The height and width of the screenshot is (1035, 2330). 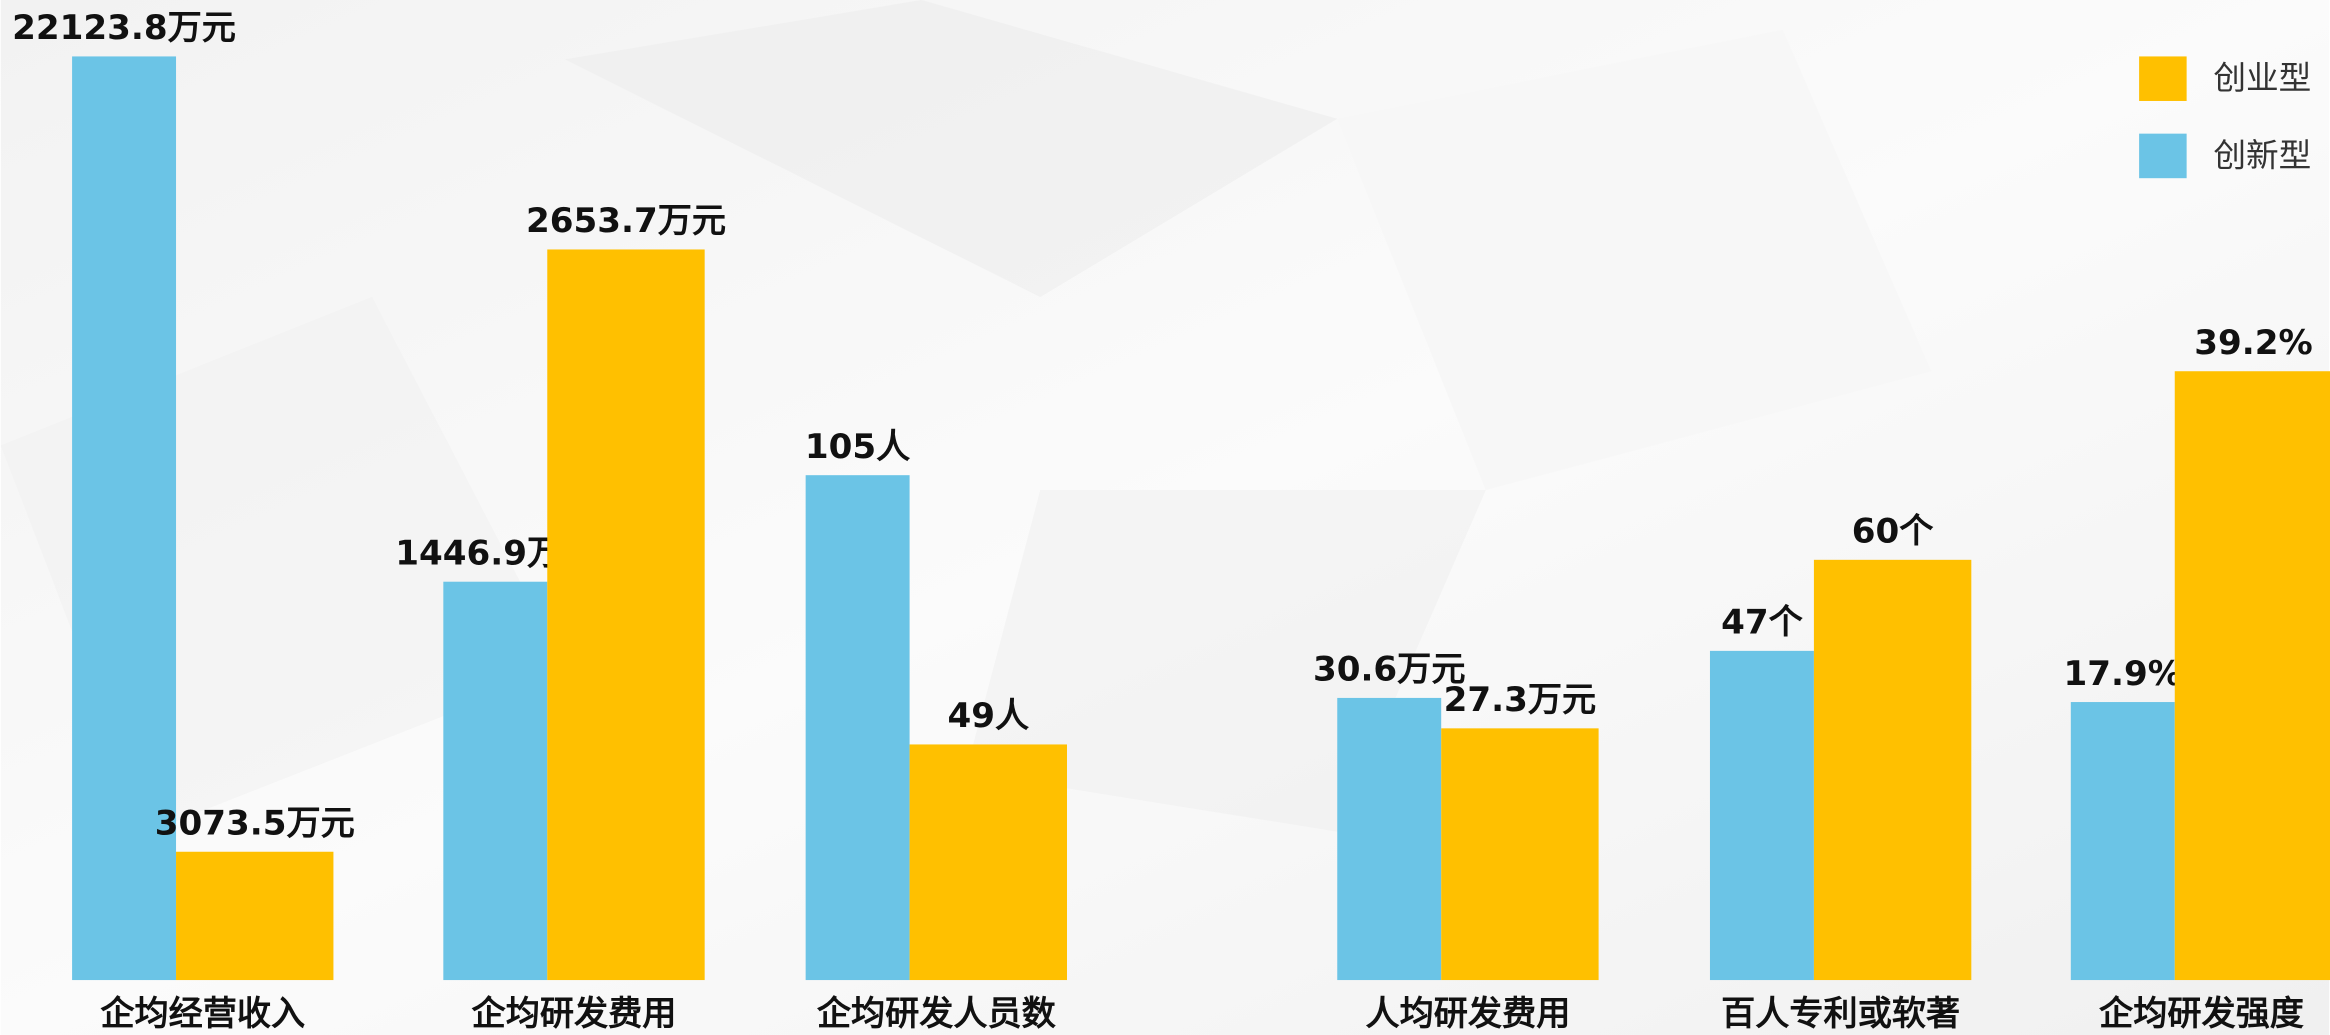 I want to click on x-tick-label: 企均经营收入, so click(x=202, y=1014).